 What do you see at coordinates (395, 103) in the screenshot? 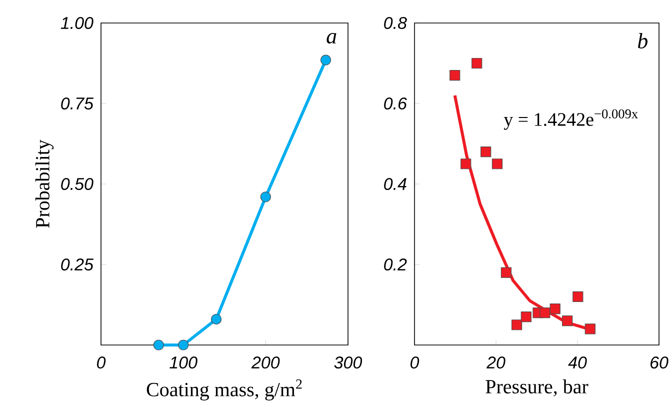
I see `y-tick-label: 0.6` at bounding box center [395, 103].